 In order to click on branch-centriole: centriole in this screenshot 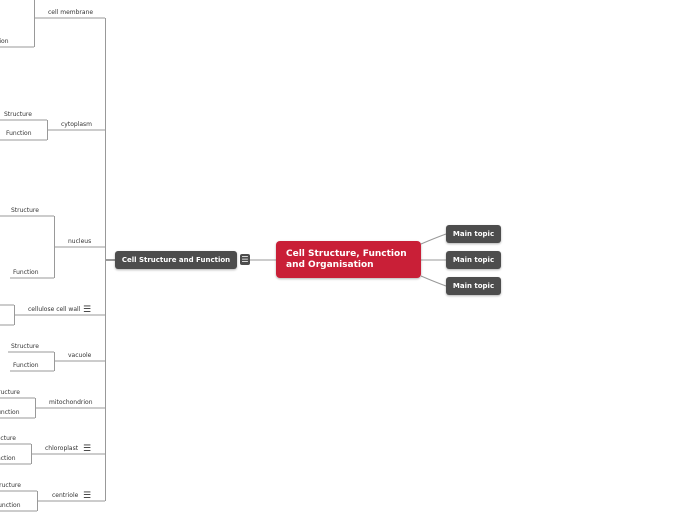, I will do `click(65, 495)`.